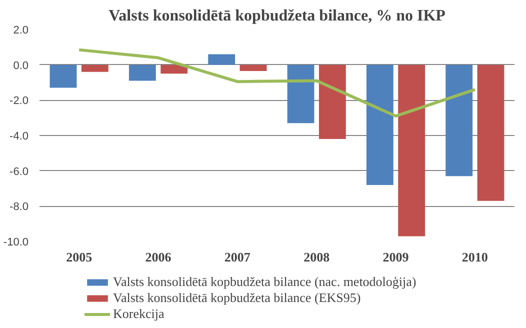 The width and height of the screenshot is (526, 328). Describe the element at coordinates (16, 242) in the screenshot. I see `y-tick-label: -10.0` at that location.